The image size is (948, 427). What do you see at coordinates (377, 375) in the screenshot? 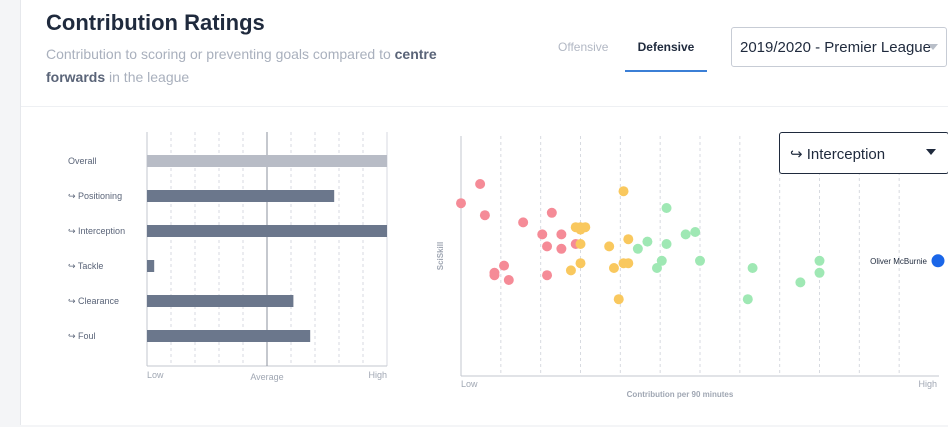
I see `bar-scale-high: High` at bounding box center [377, 375].